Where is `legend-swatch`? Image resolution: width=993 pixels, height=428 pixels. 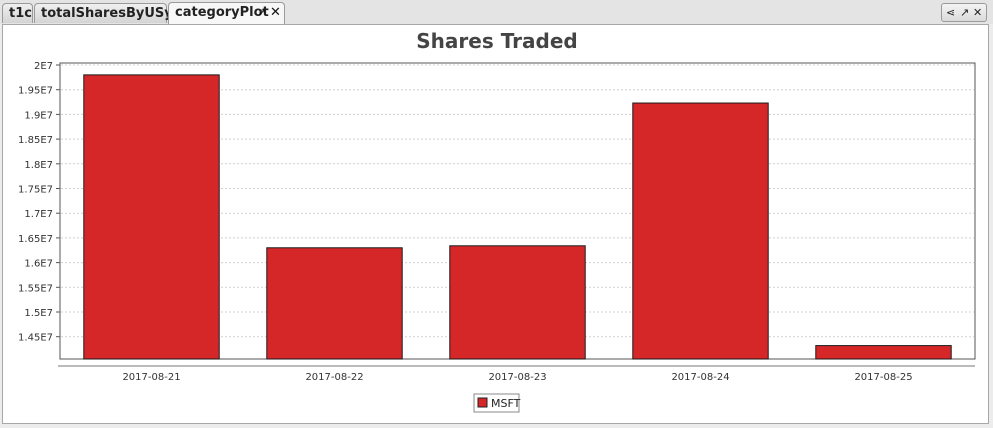
legend-swatch is located at coordinates (482, 402).